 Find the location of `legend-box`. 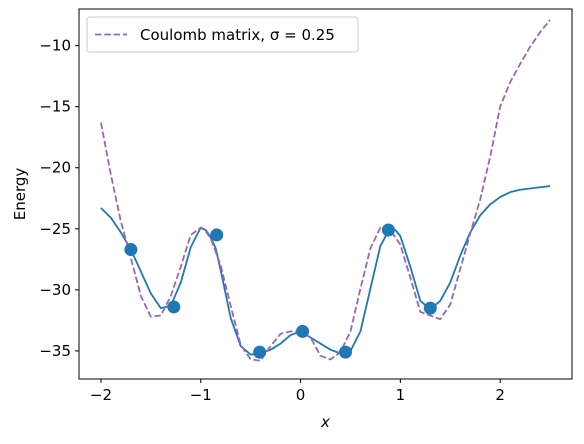

legend-box is located at coordinates (222, 34).